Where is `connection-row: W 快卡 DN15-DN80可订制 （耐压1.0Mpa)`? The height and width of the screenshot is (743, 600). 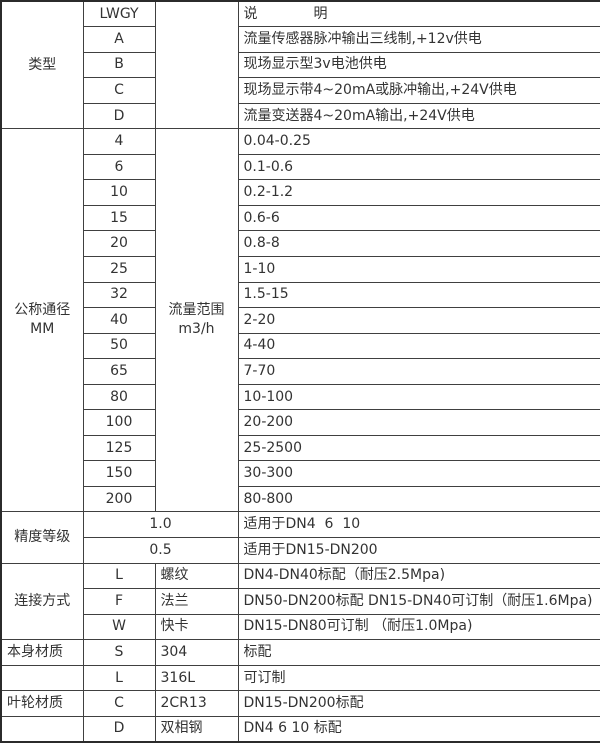
connection-row: W 快卡 DN15-DN80可订制 （耐压1.0Mpa) is located at coordinates (300, 627).